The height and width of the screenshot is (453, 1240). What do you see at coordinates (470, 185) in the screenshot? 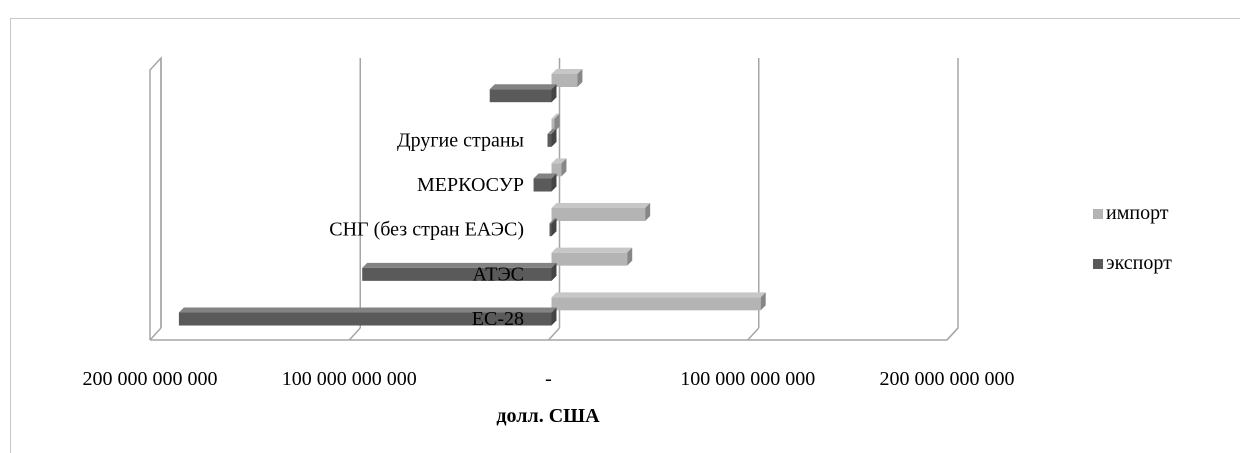
I see `category-label: МЕРКОСУР` at bounding box center [470, 185].